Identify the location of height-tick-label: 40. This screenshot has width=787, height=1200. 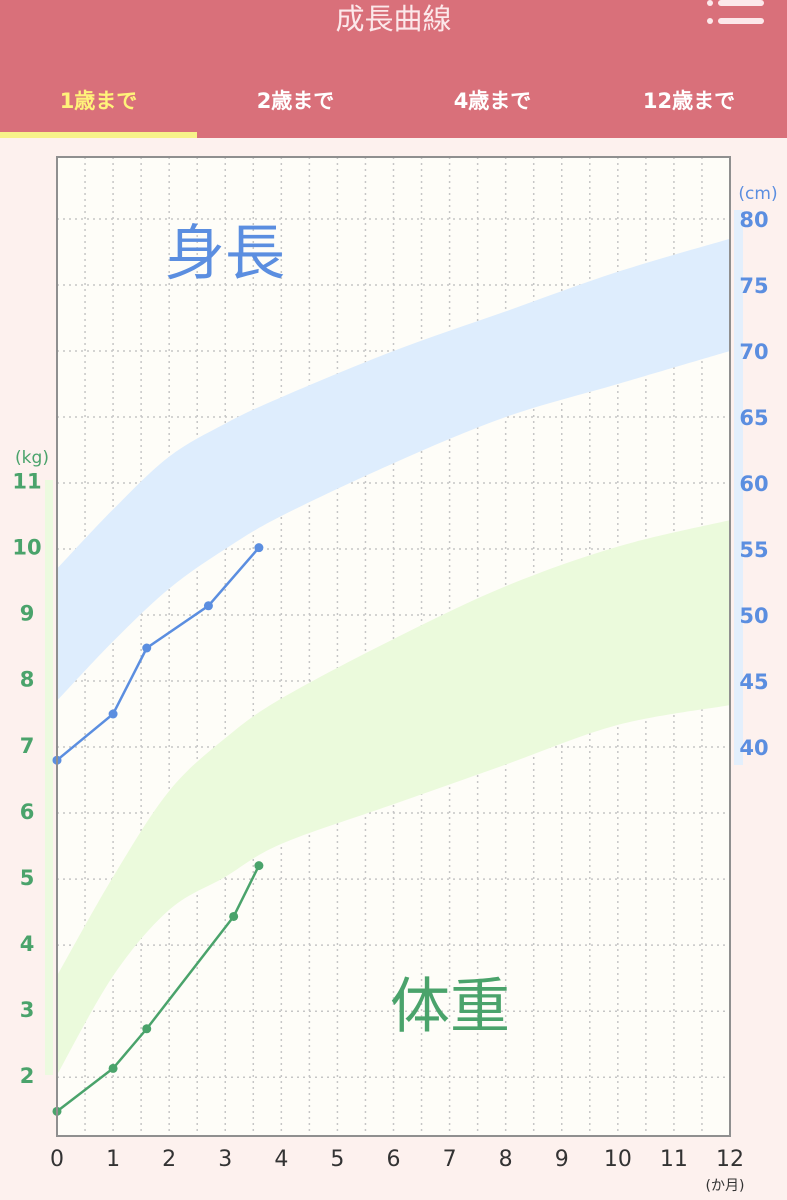
(753, 748).